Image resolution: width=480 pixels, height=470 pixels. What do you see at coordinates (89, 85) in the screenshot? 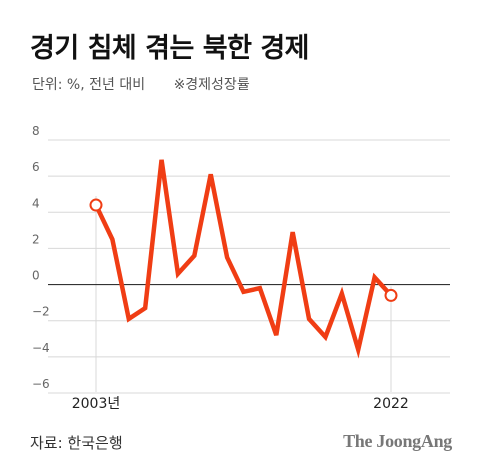
I see `unit-label: 단위: %, 전년 대비` at bounding box center [89, 85].